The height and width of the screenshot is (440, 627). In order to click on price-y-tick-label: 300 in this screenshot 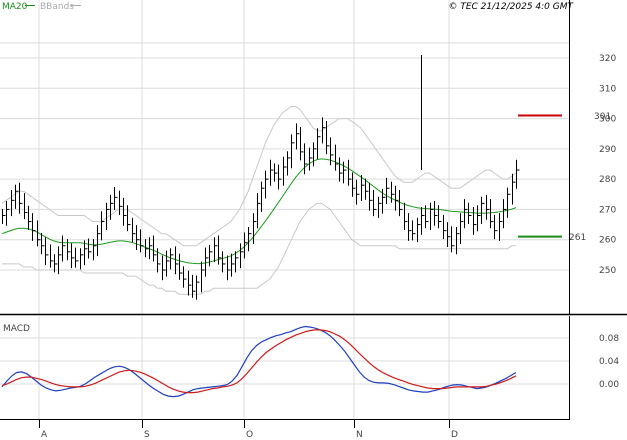, I will do `click(607, 120)`.